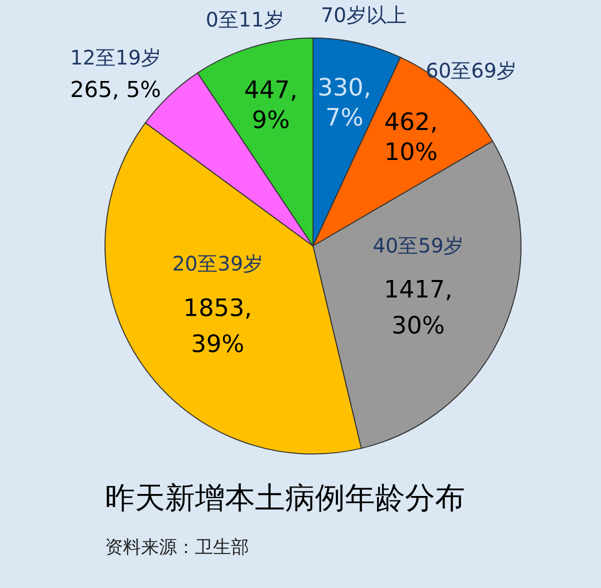  I want to click on data-label: 1417, 30%, so click(418, 308).